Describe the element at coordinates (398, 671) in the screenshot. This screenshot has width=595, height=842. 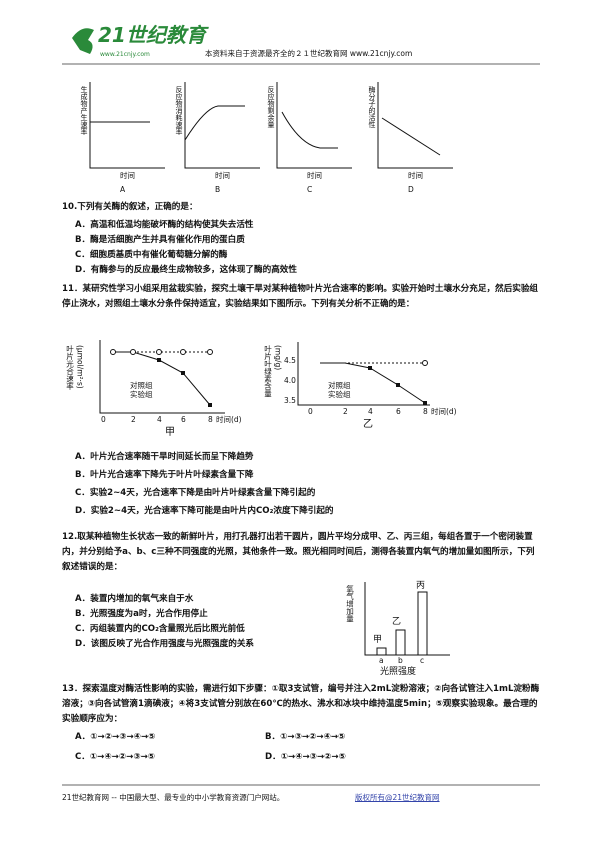
I see `x-axis-label: 光照强度` at that location.